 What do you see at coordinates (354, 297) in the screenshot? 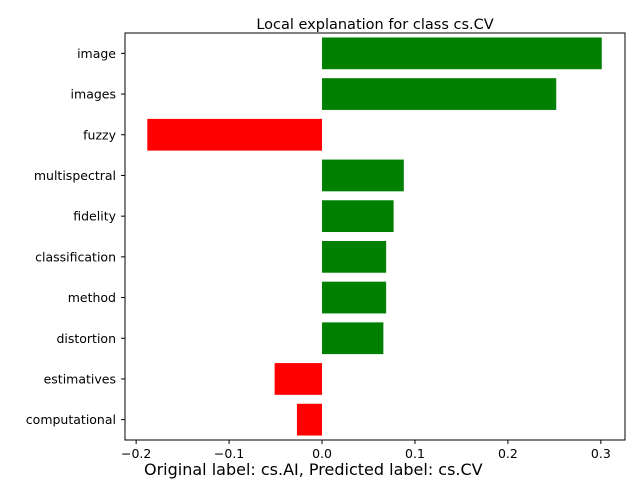
I see `bar-method` at bounding box center [354, 297].